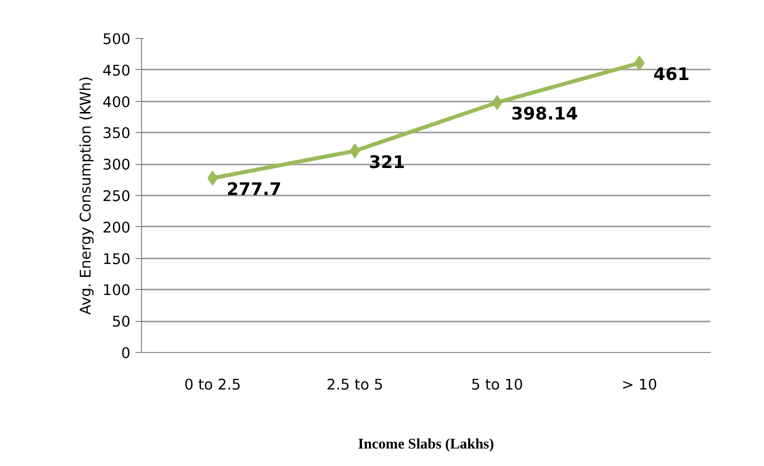 This screenshot has height=466, width=764. I want to click on data-label: 461, so click(671, 74).